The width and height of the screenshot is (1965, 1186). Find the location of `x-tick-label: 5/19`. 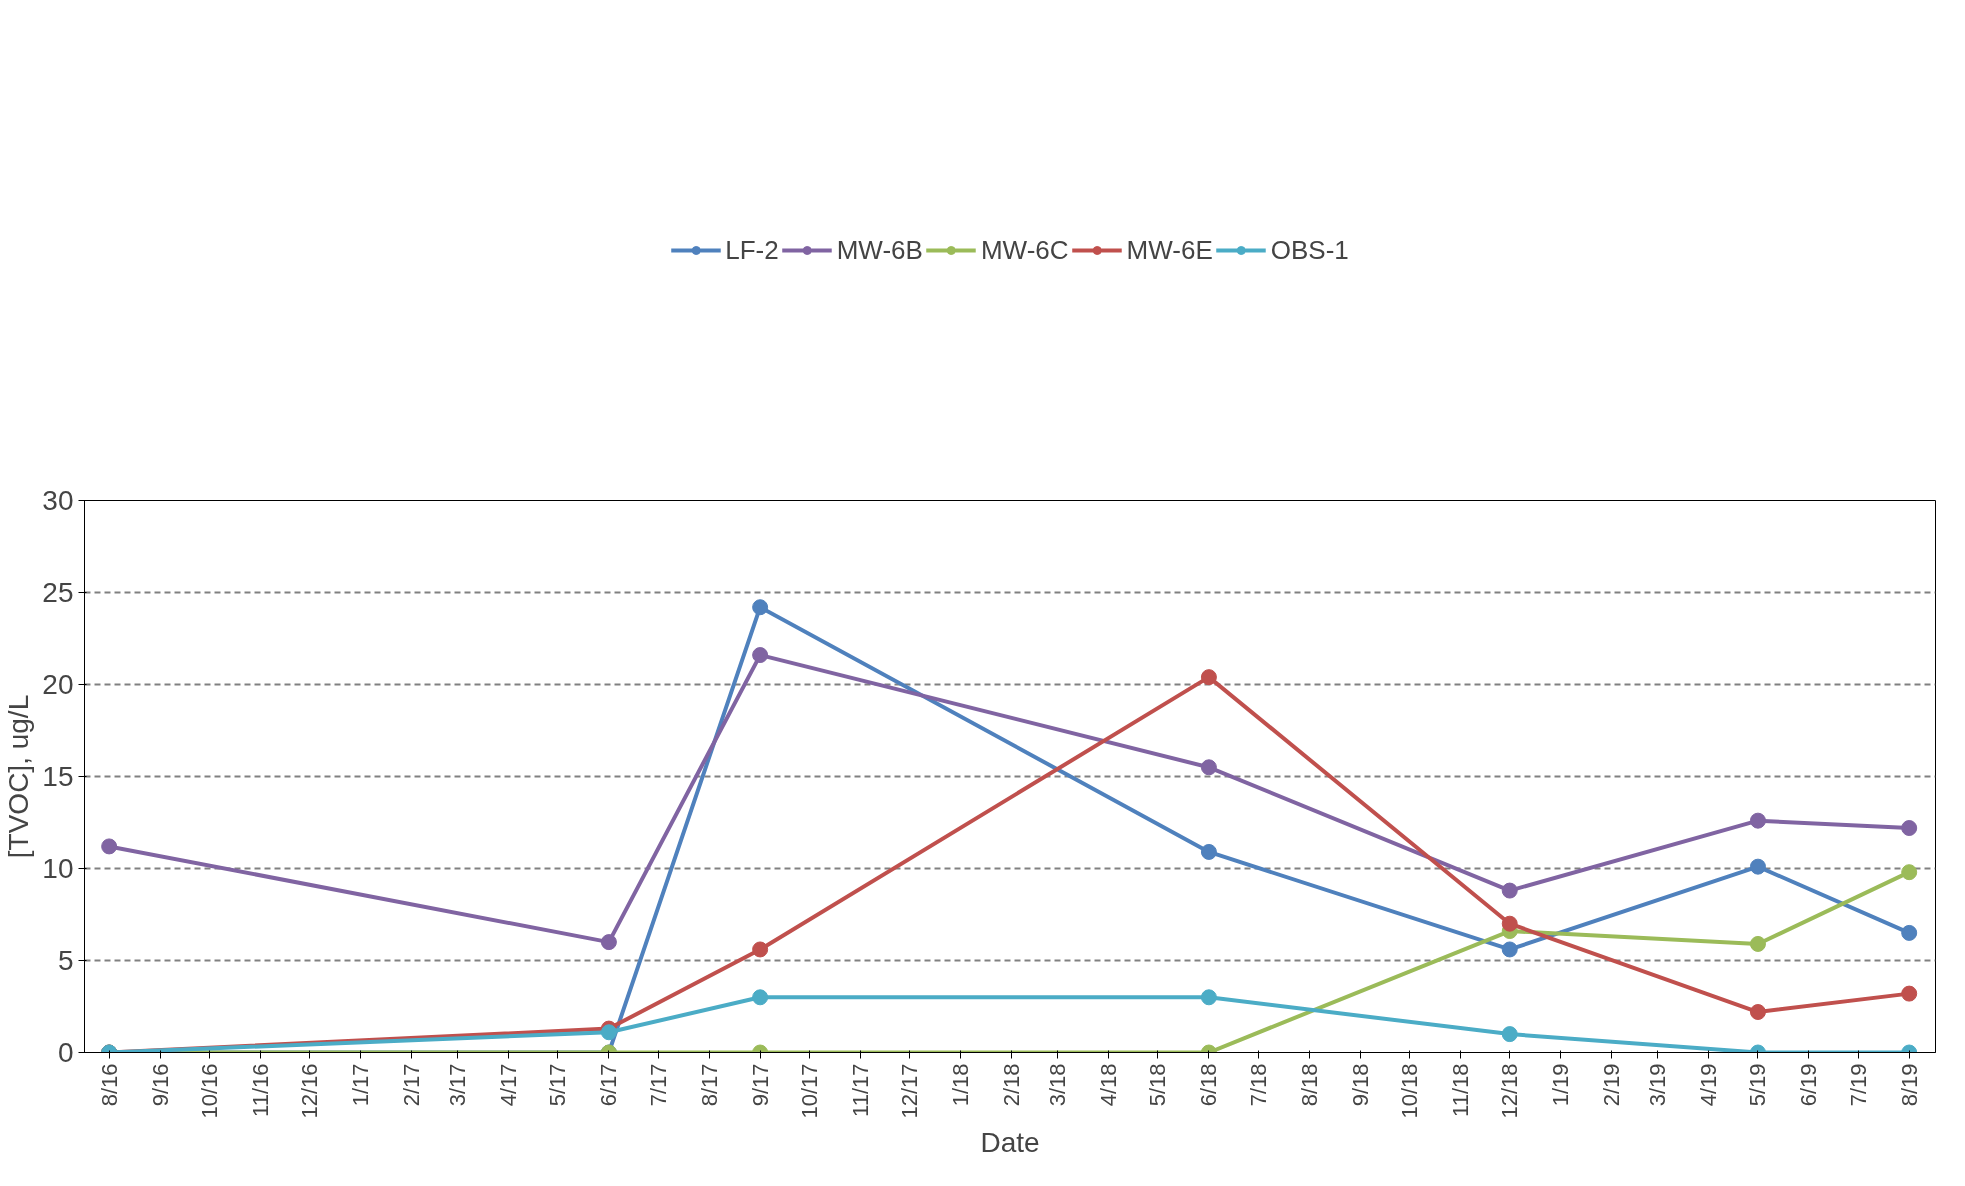

x-tick-label: 5/19 is located at coordinates (1758, 1085).